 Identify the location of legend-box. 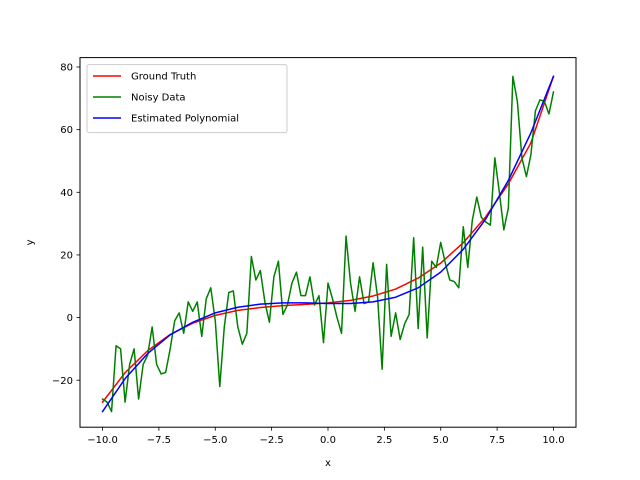
(187, 99).